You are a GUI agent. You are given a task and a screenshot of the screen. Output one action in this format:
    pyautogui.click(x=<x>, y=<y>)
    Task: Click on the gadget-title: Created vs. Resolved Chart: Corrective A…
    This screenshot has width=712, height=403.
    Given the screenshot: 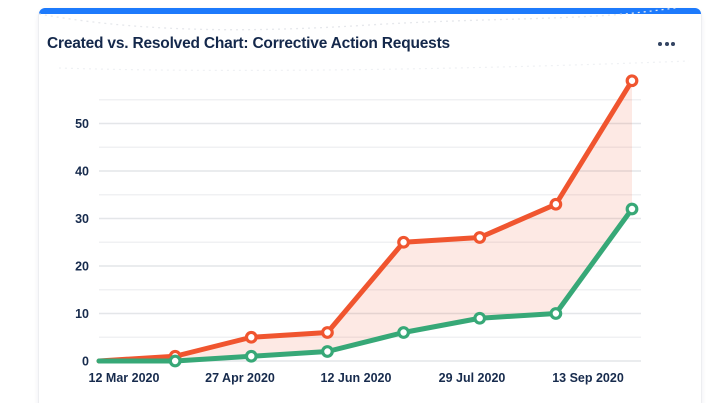 What is the action you would take?
    pyautogui.click(x=248, y=43)
    